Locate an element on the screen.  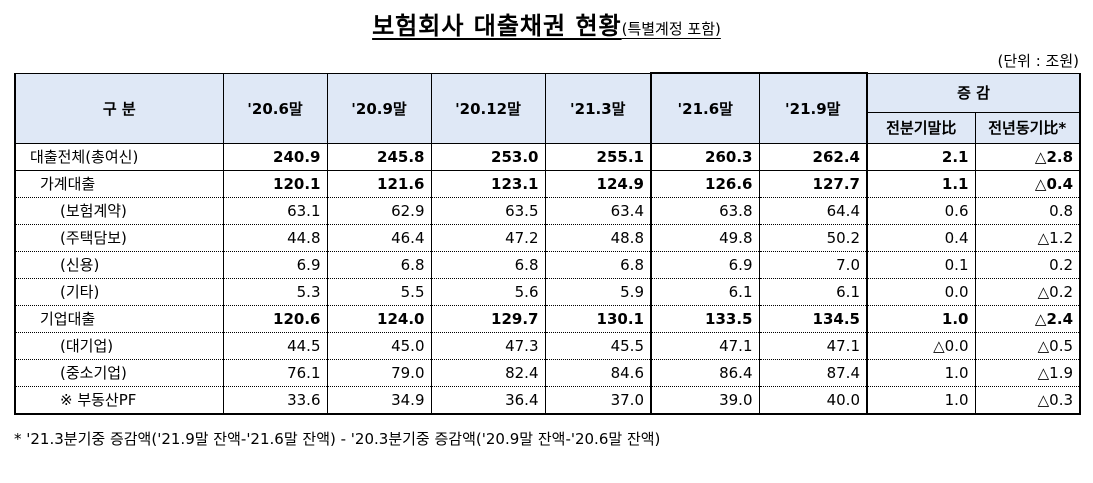
cell: 120.6 is located at coordinates (275, 319).